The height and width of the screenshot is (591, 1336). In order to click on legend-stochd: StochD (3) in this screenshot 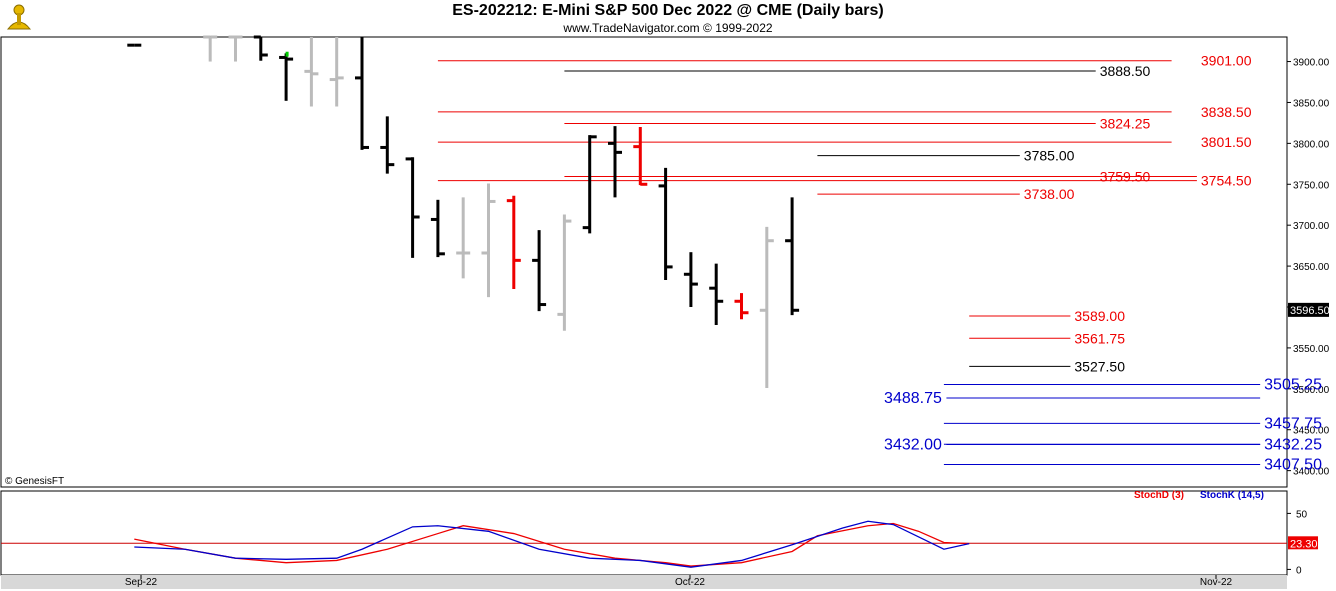, I will do `click(1159, 495)`.